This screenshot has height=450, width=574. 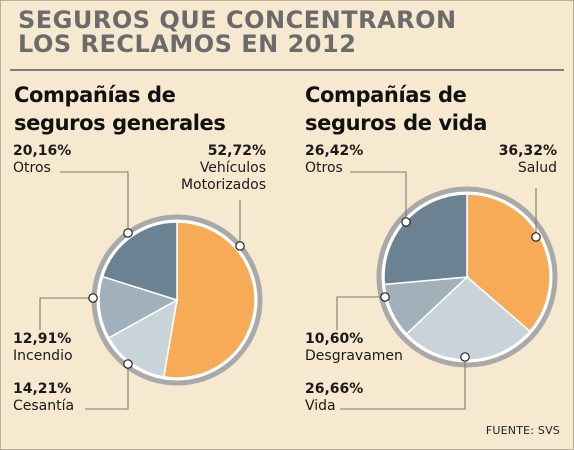 What do you see at coordinates (334, 151) in the screenshot?
I see `slice-pct-otros-vida: 26,42%` at bounding box center [334, 151].